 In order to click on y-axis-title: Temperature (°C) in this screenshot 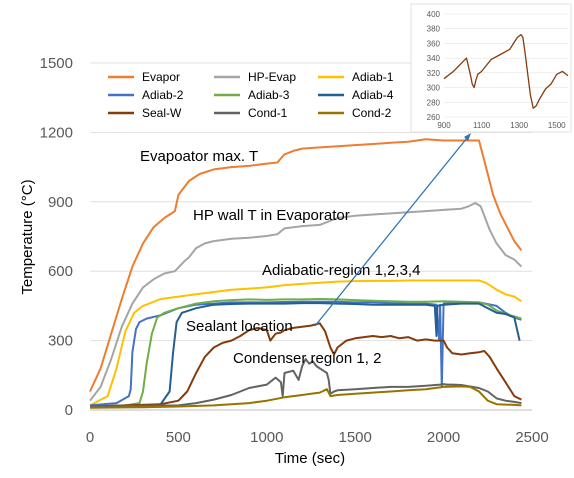, I will do `click(27, 236)`.